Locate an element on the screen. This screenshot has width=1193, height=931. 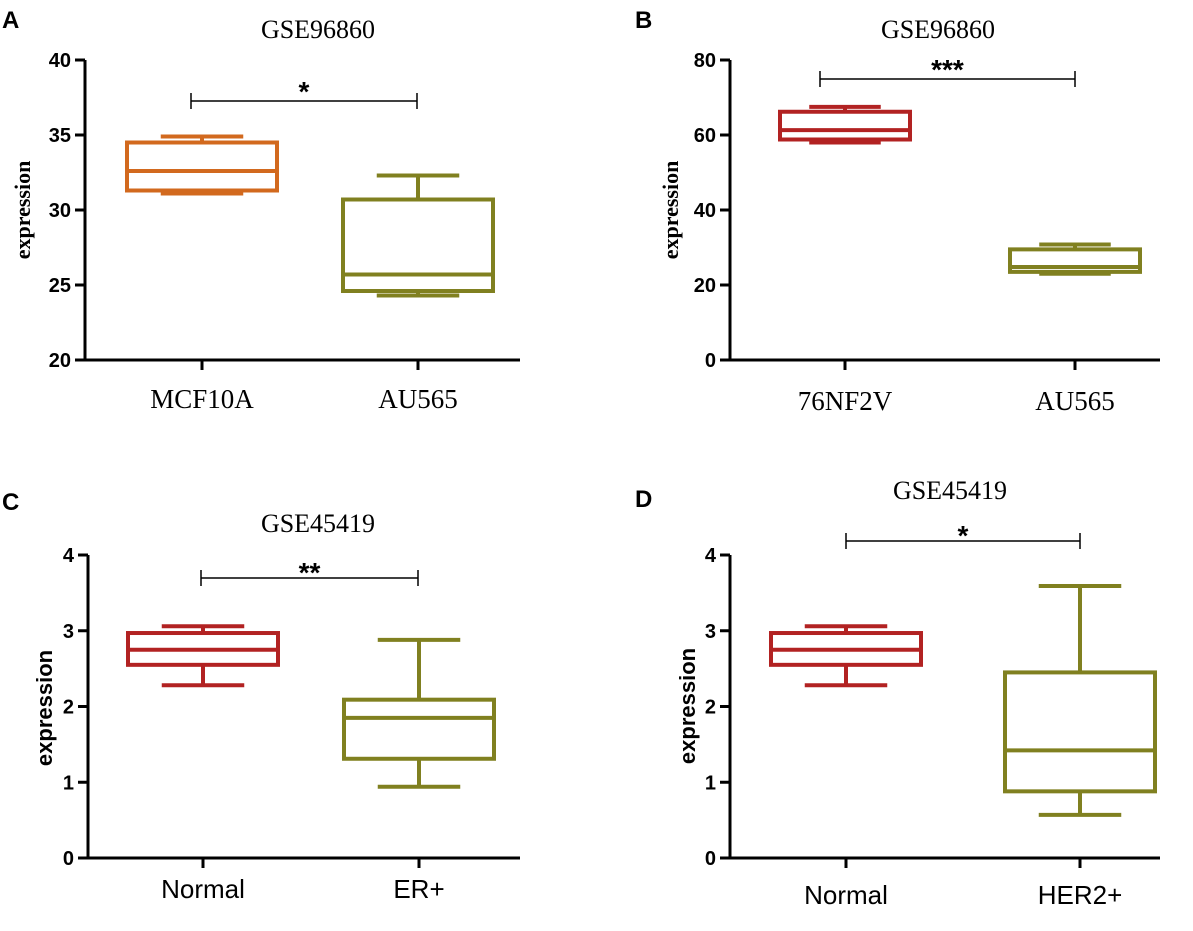
x-category-label: HER2+ is located at coordinates (1080, 895).